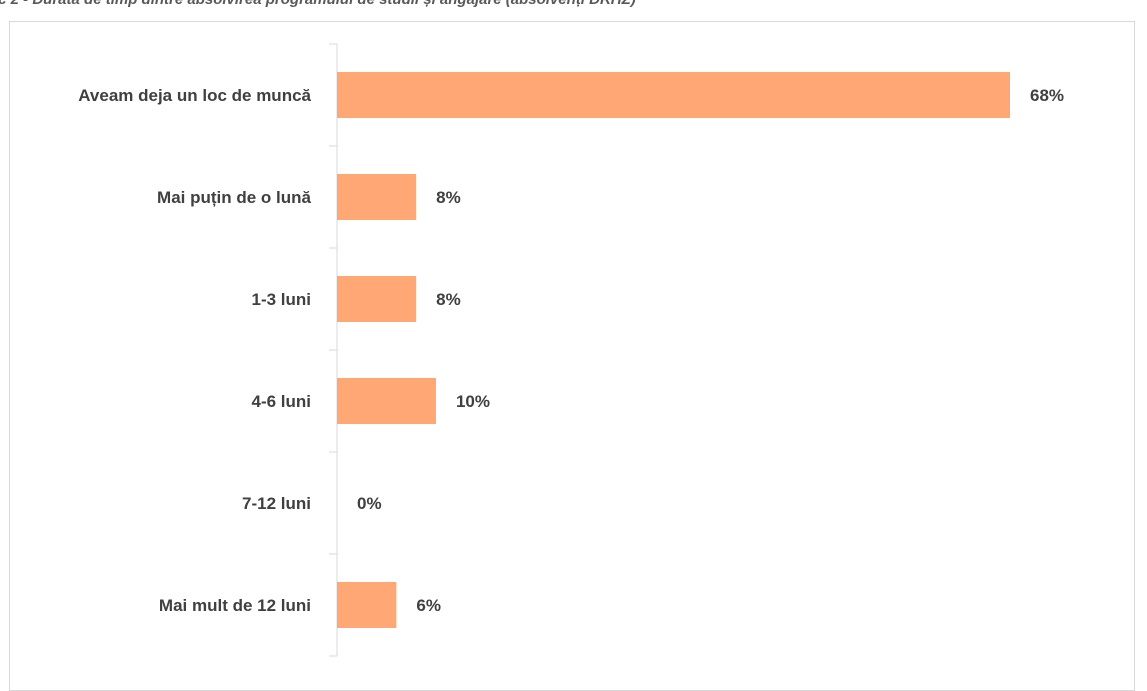  I want to click on category-label: 7-12 luni, so click(276, 503).